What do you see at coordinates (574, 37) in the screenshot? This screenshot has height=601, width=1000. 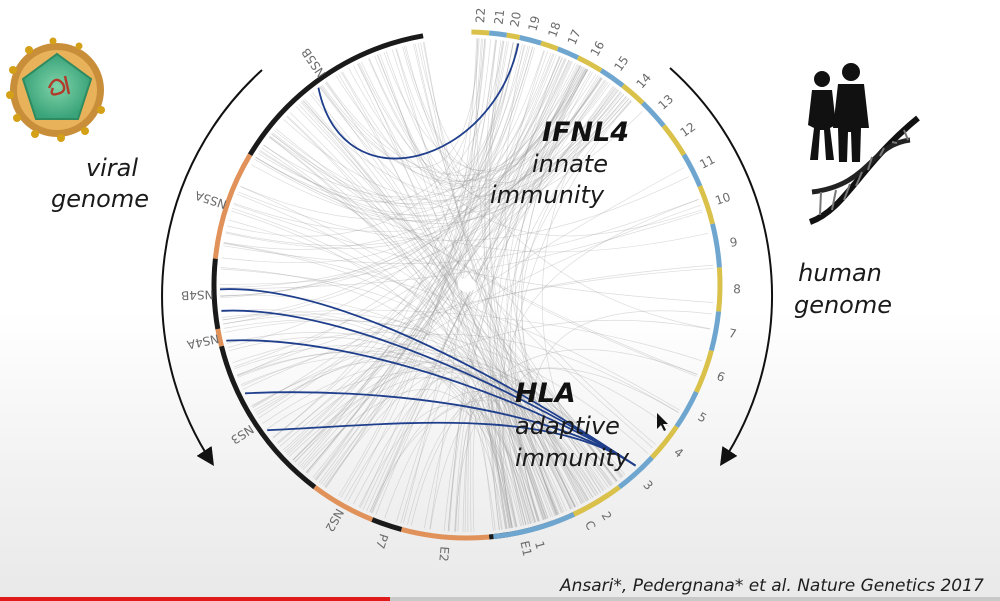 I see `chromosome-label: 17` at bounding box center [574, 37].